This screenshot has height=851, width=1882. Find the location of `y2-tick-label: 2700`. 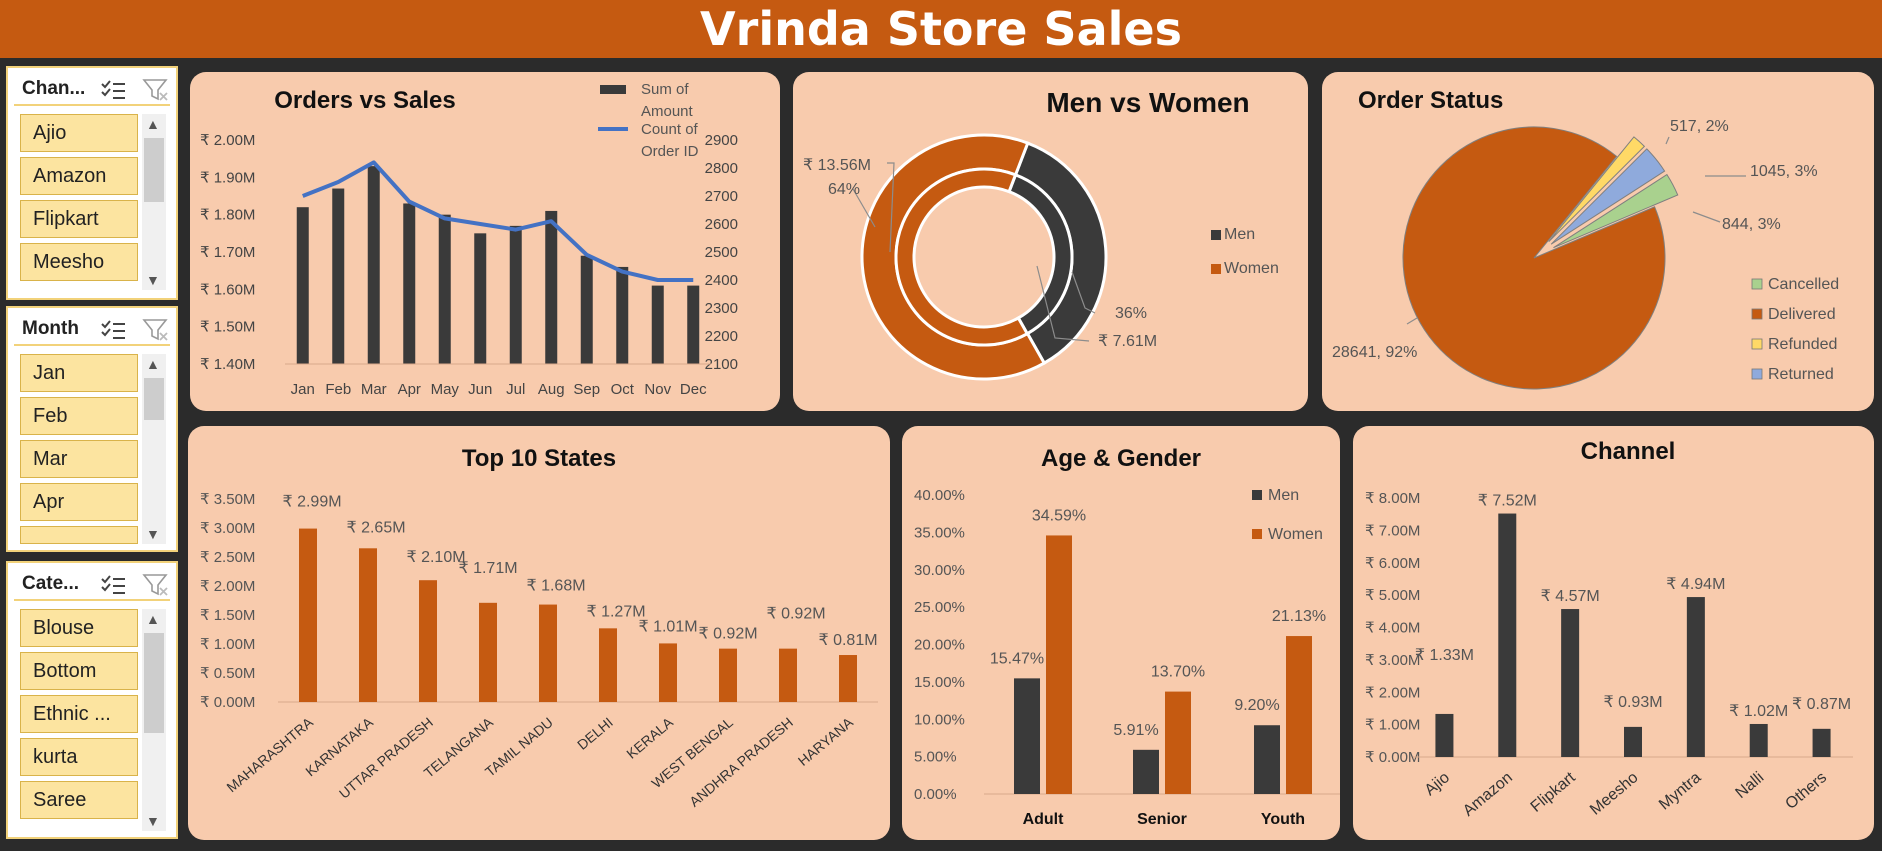

y2-tick-label: 2700 is located at coordinates (721, 196).